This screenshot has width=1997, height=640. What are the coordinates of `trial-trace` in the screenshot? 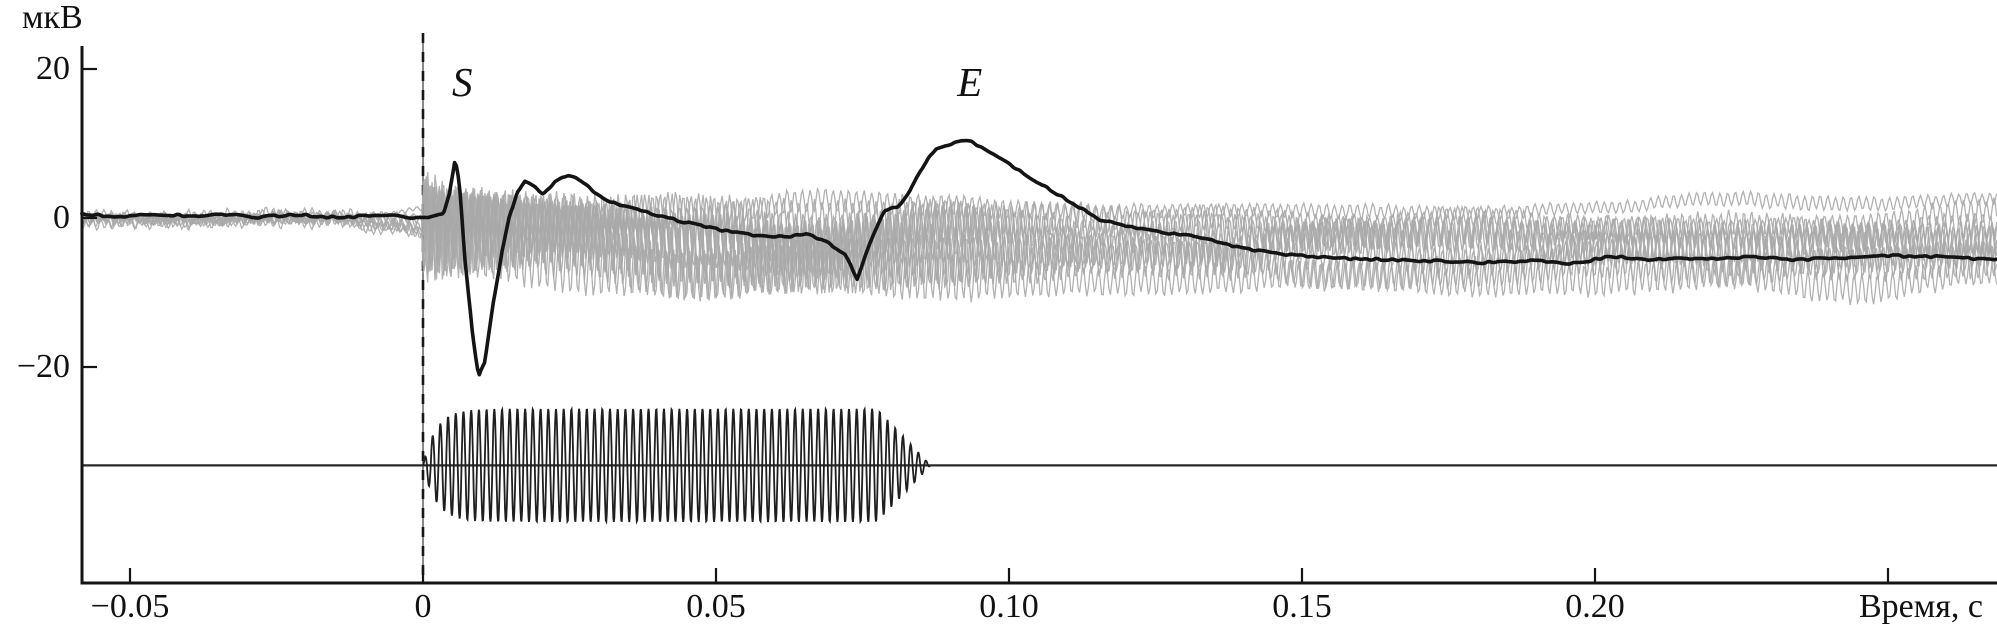 It's located at (1039, 210).